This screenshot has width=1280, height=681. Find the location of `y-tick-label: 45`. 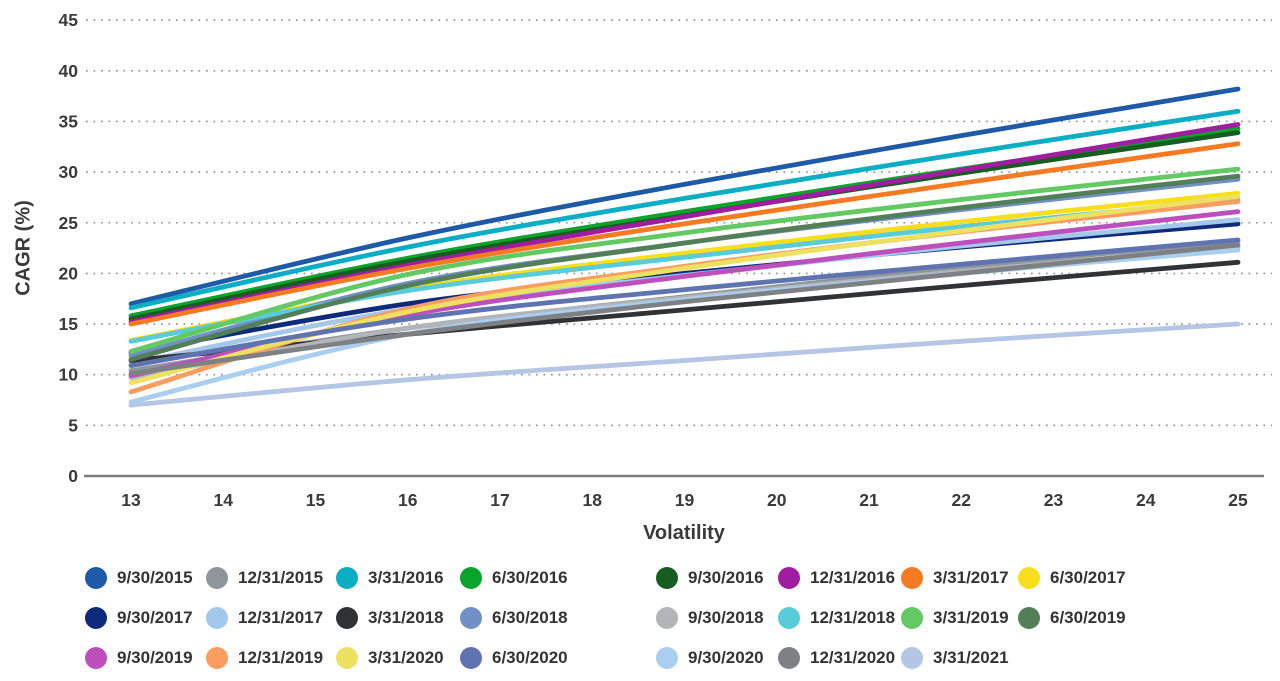

y-tick-label: 45 is located at coordinates (69, 20).